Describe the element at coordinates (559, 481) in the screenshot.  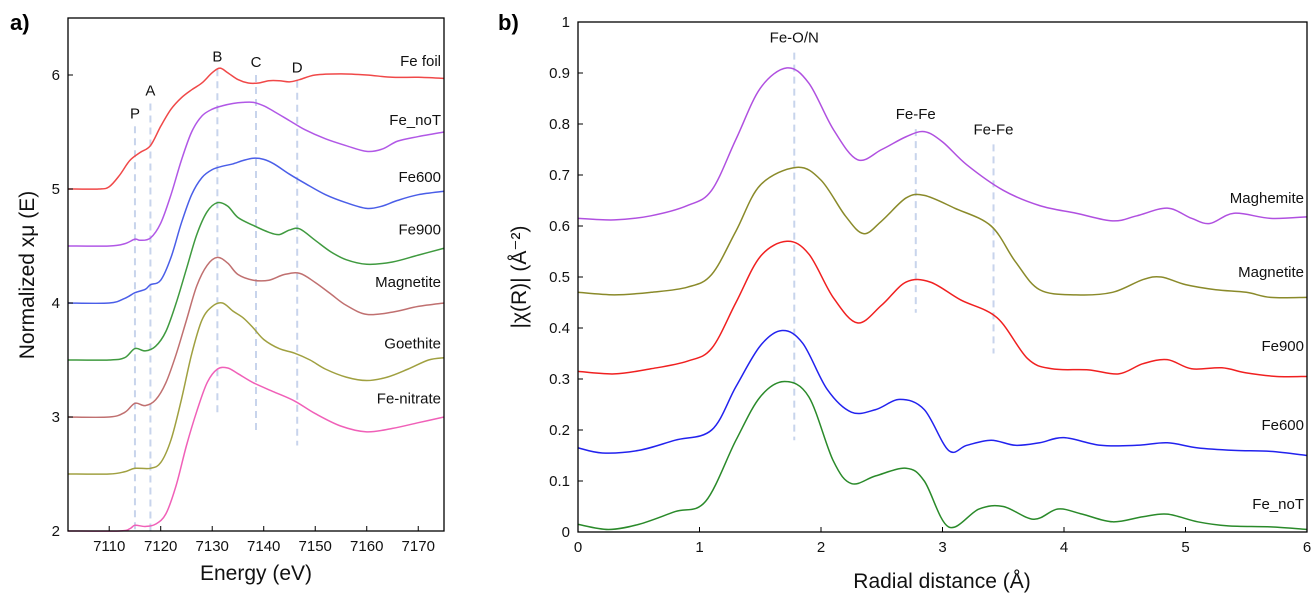
I see `panel-b-y-tick-label: 0.1` at that location.